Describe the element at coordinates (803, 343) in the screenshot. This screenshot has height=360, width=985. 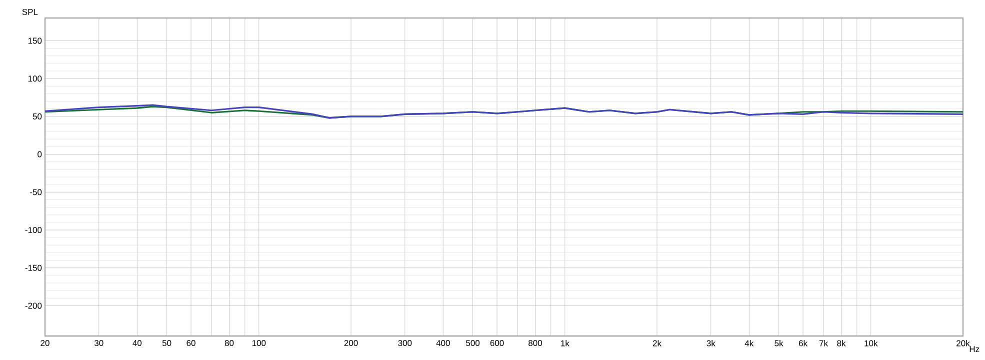
I see `x-tick-label: 6k` at that location.